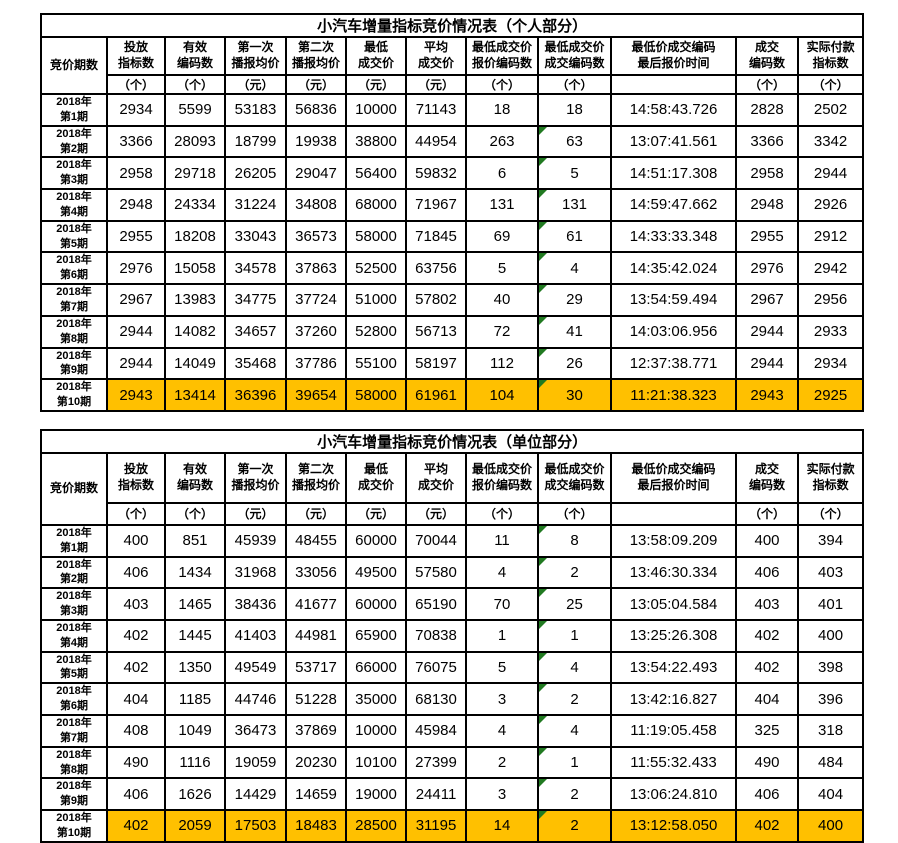 This screenshot has width=898, height=843. What do you see at coordinates (316, 699) in the screenshot?
I see `value-cell: 51228` at bounding box center [316, 699].